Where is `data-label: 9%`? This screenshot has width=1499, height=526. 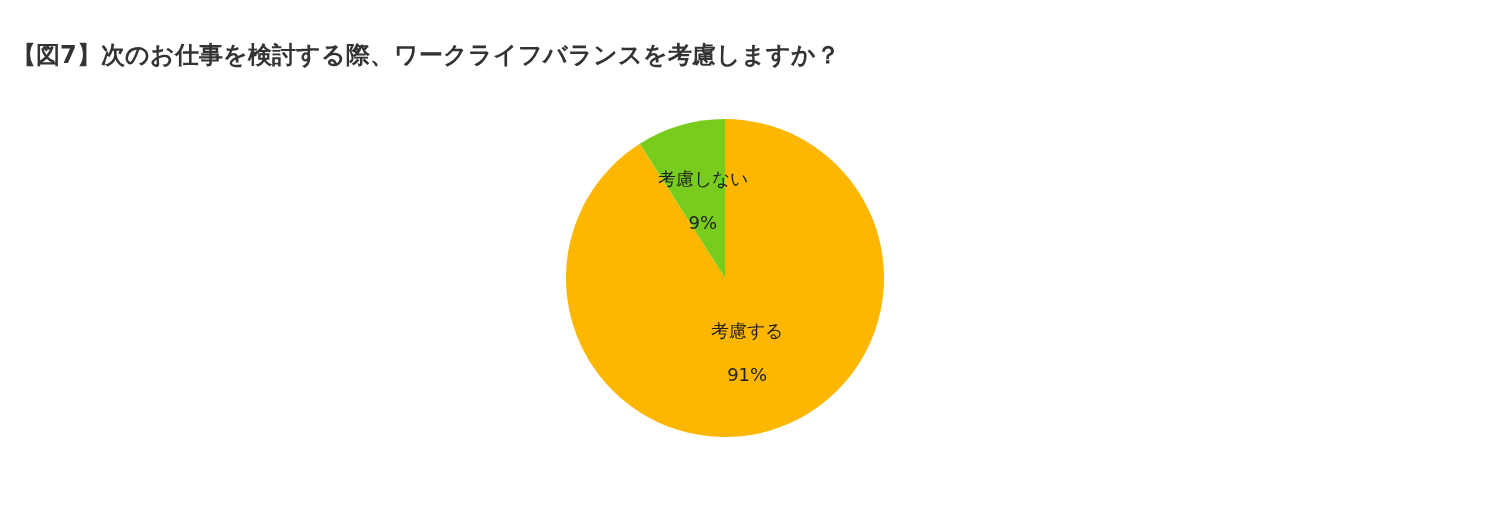
data-label: 9% is located at coordinates (703, 222).